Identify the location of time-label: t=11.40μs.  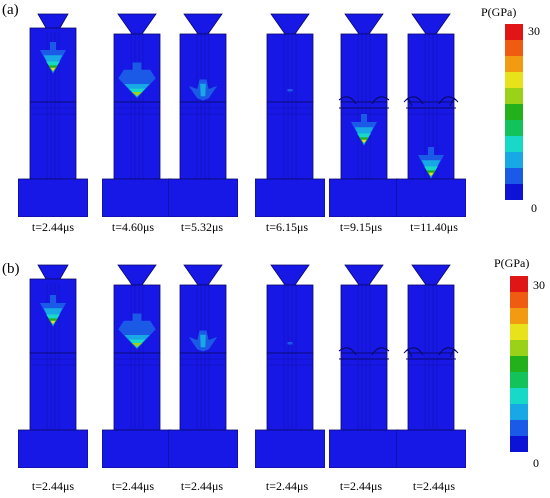
(434, 227).